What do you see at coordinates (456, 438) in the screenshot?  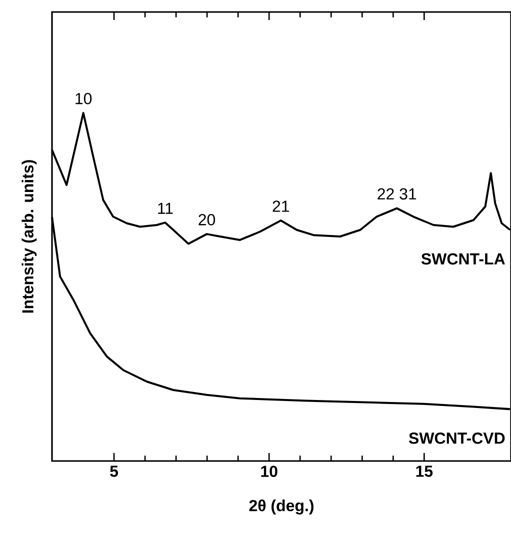 I see `series-label: SWCNT-CVD` at bounding box center [456, 438].